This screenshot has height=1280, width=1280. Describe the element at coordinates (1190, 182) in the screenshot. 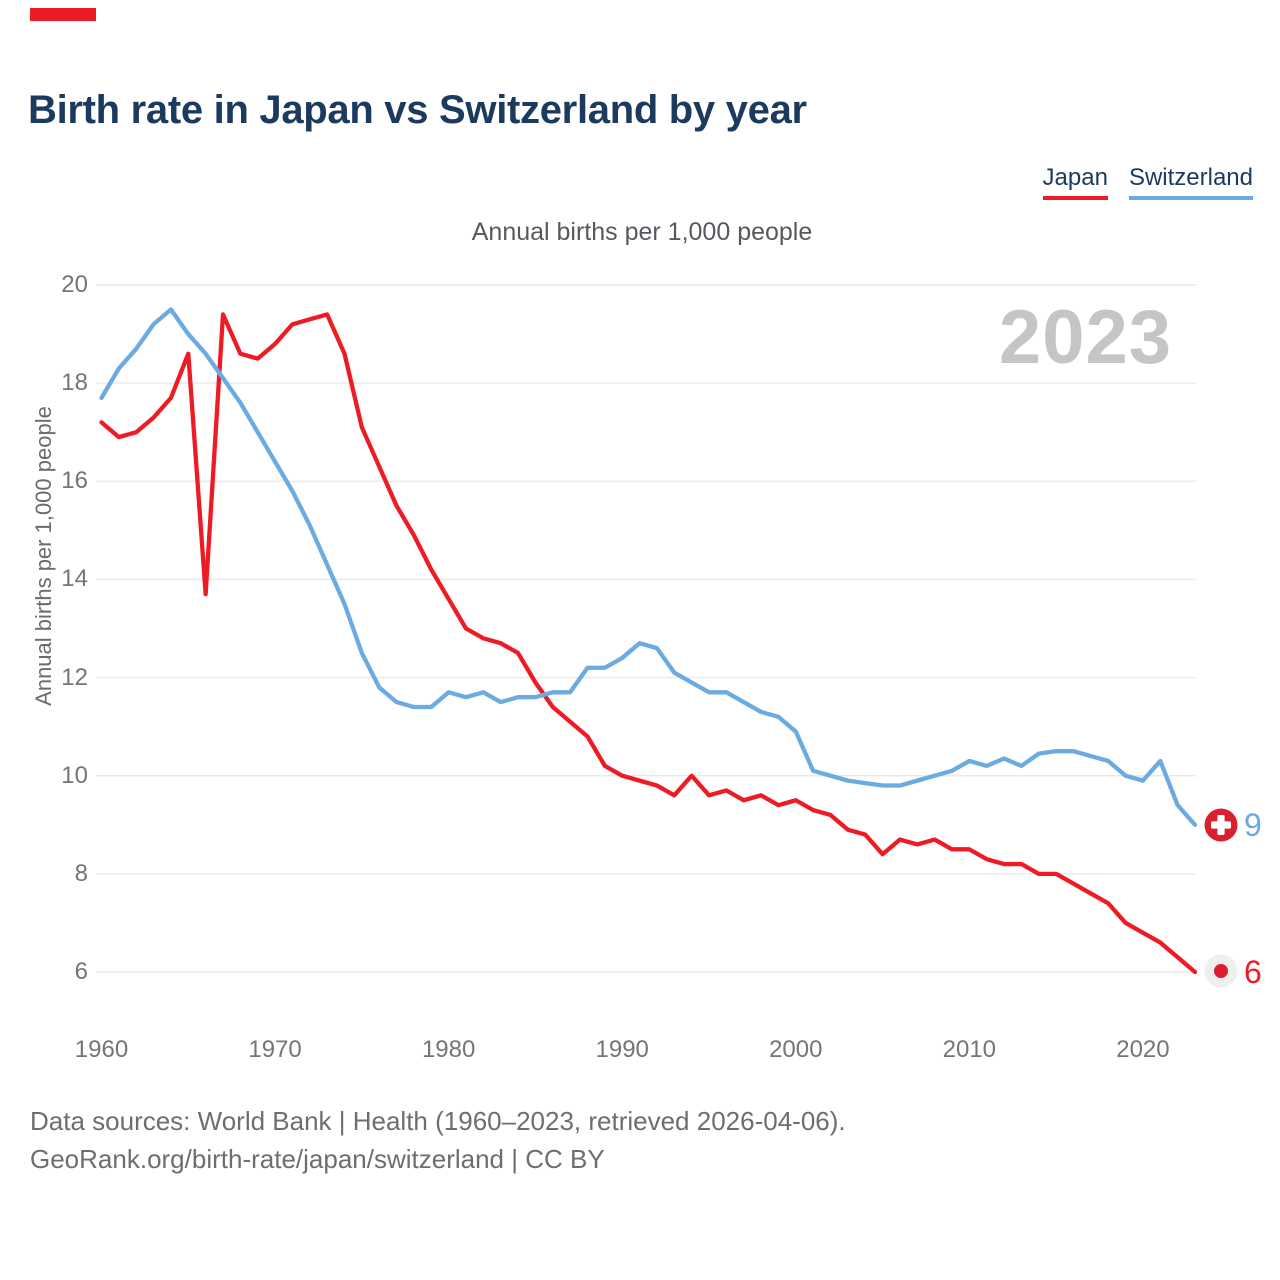

I see `legend-item-switzerland: Switzerland` at that location.